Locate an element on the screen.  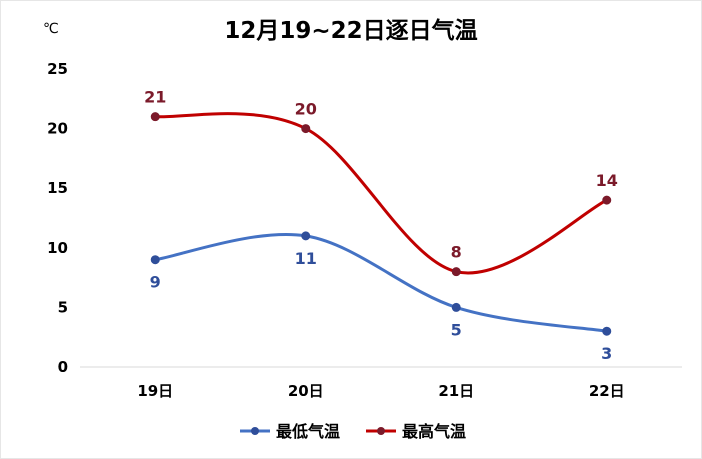
y-tick-label: 0 is located at coordinates (63, 367).